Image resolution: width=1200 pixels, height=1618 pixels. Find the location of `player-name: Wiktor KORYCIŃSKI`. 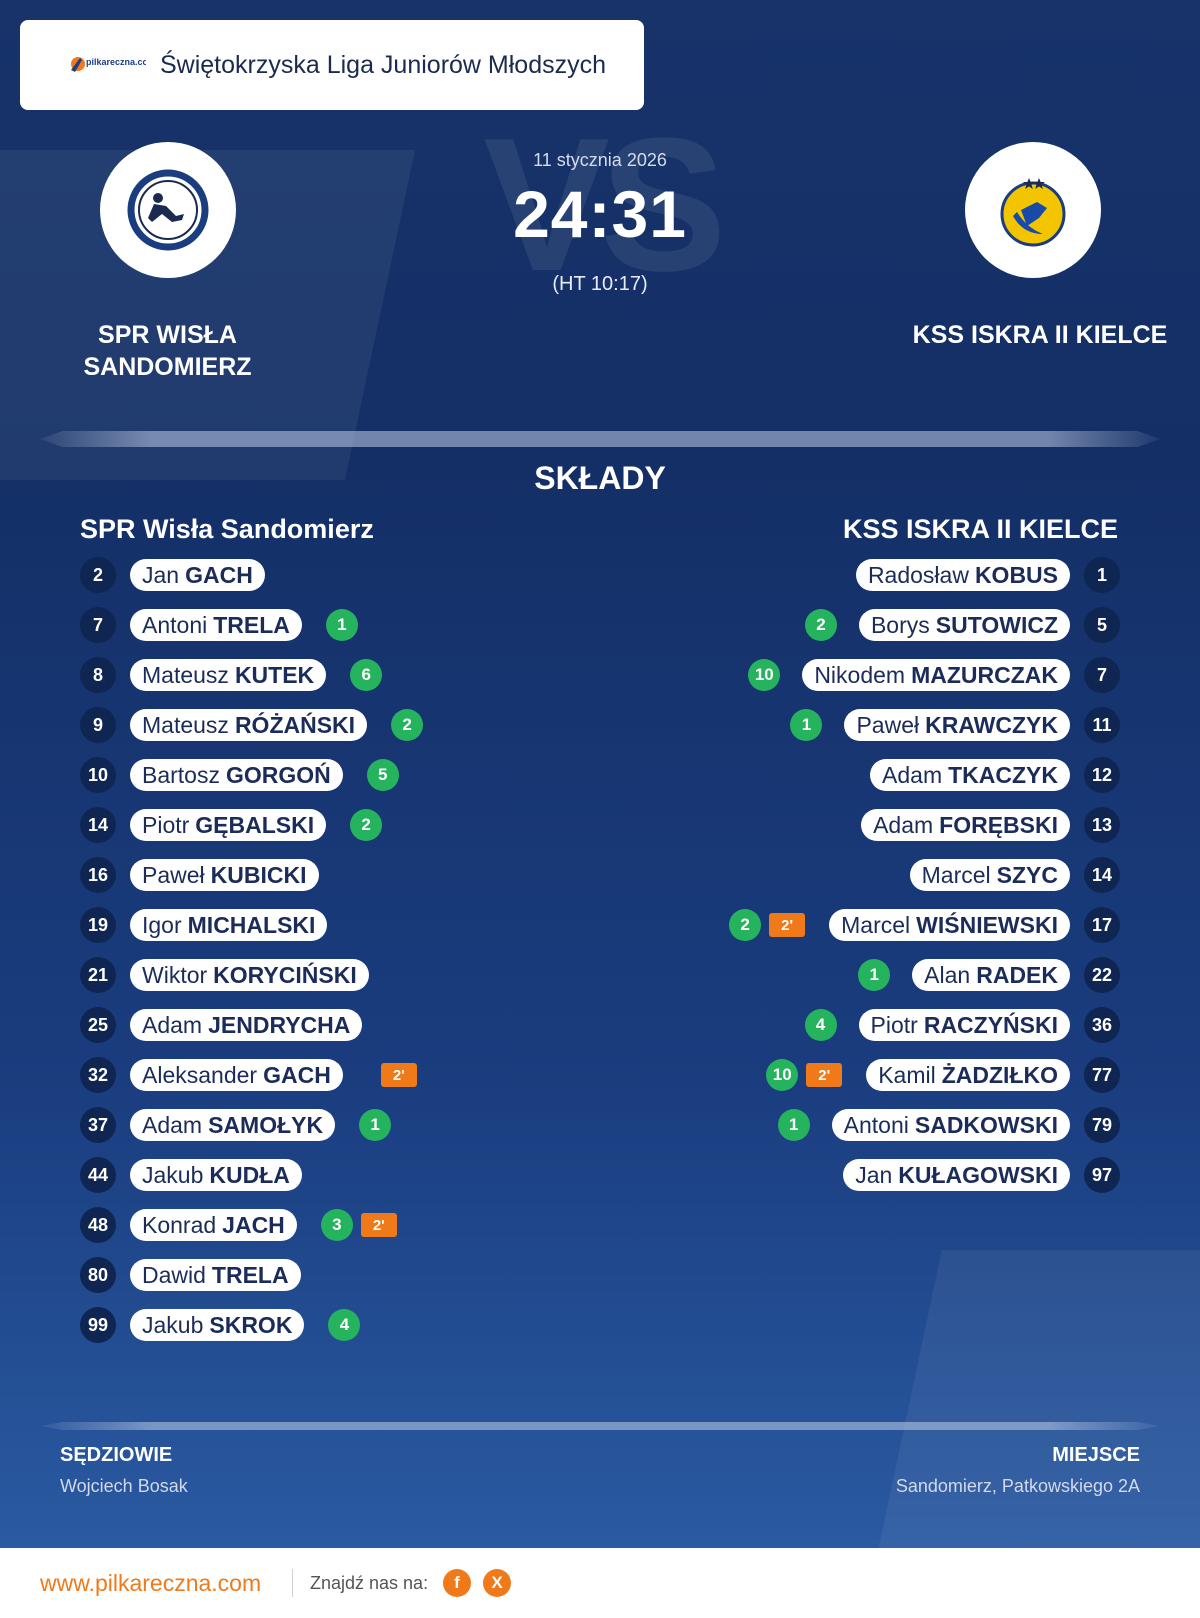

player-name: Wiktor KORYCIŃSKI is located at coordinates (249, 975).